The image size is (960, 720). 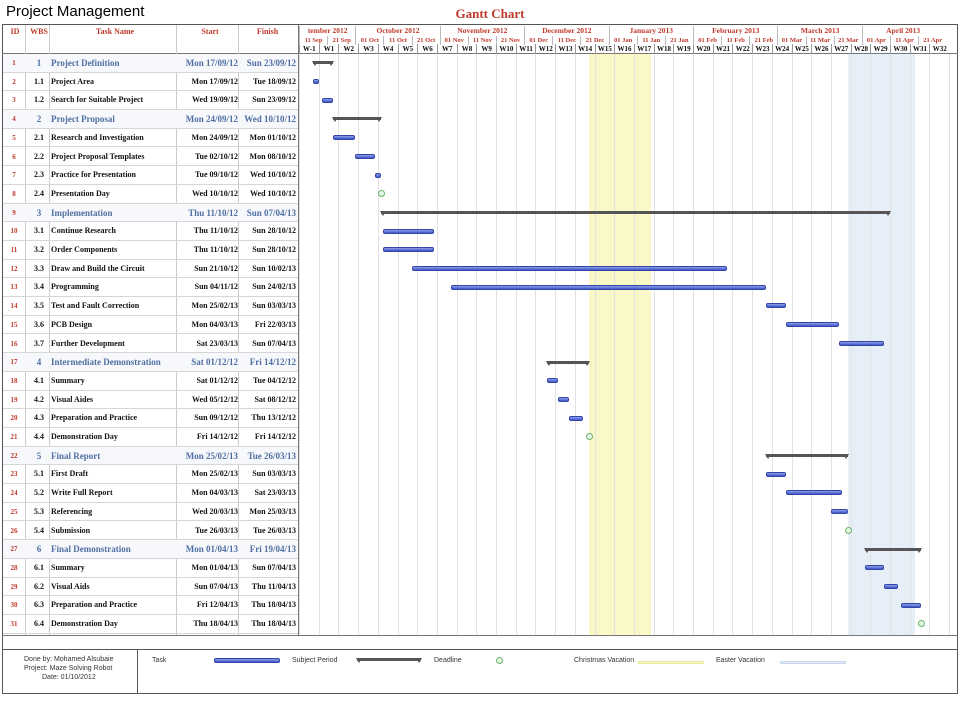 I want to click on header-divider, so click(x=480, y=53).